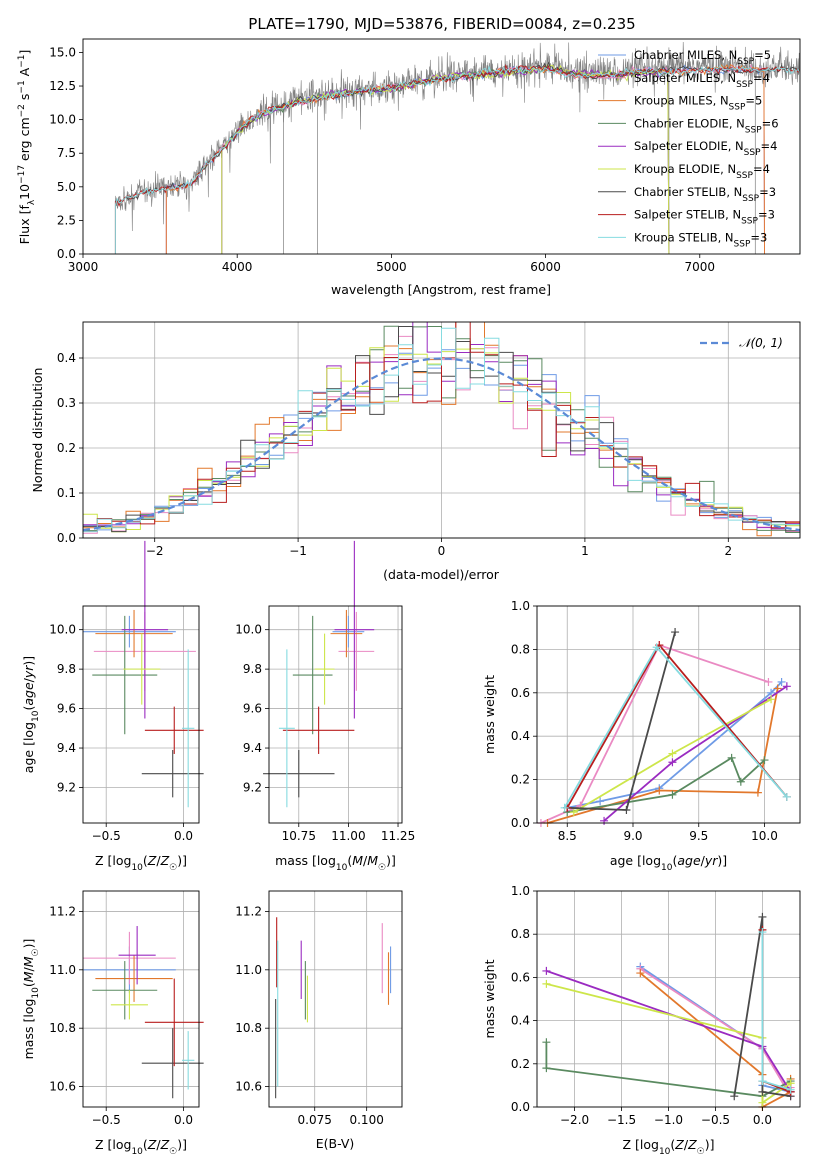  What do you see at coordinates (706, 125) in the screenshot?
I see `legend-label: Chabrier ELODIE, NSSP=6` at bounding box center [706, 125].